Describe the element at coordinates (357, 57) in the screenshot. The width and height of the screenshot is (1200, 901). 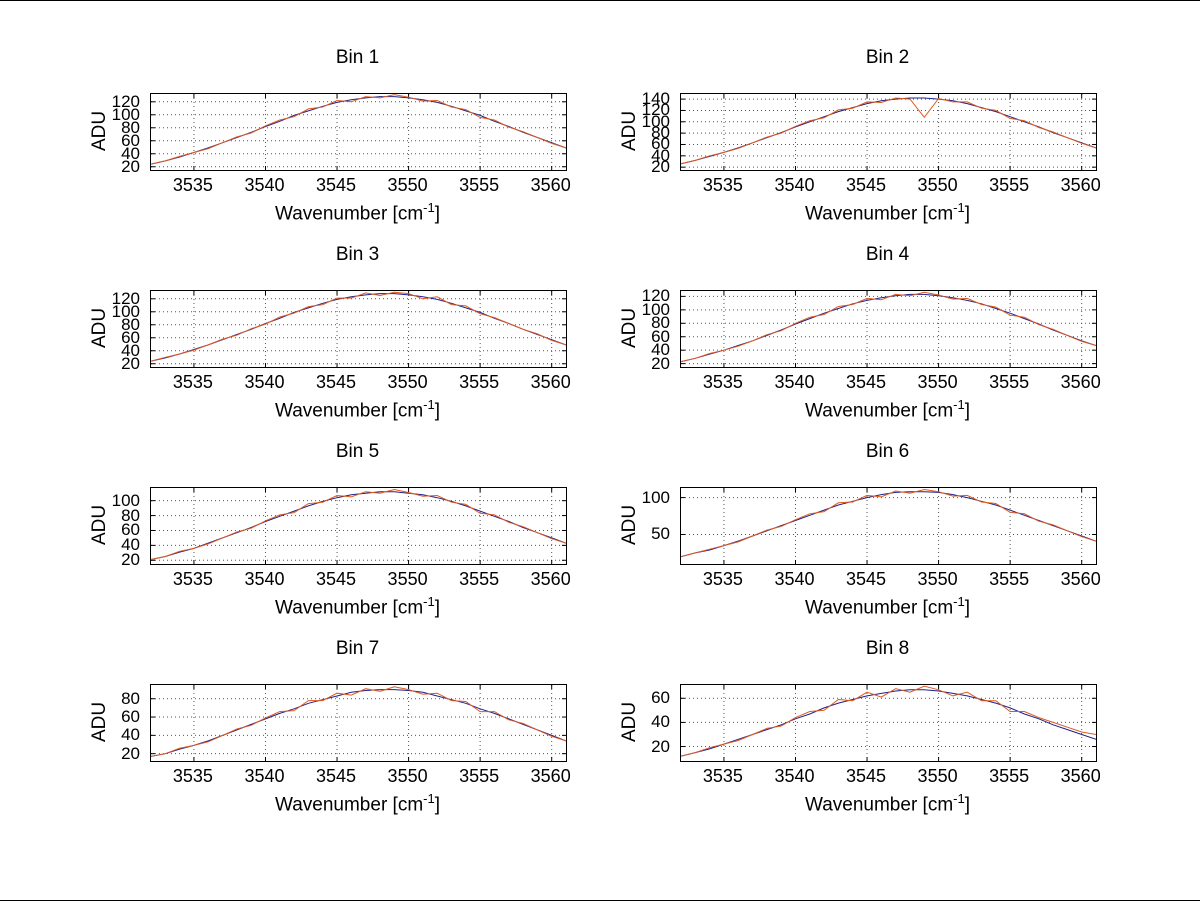
I see `subplot-title: Bin 1` at that location.